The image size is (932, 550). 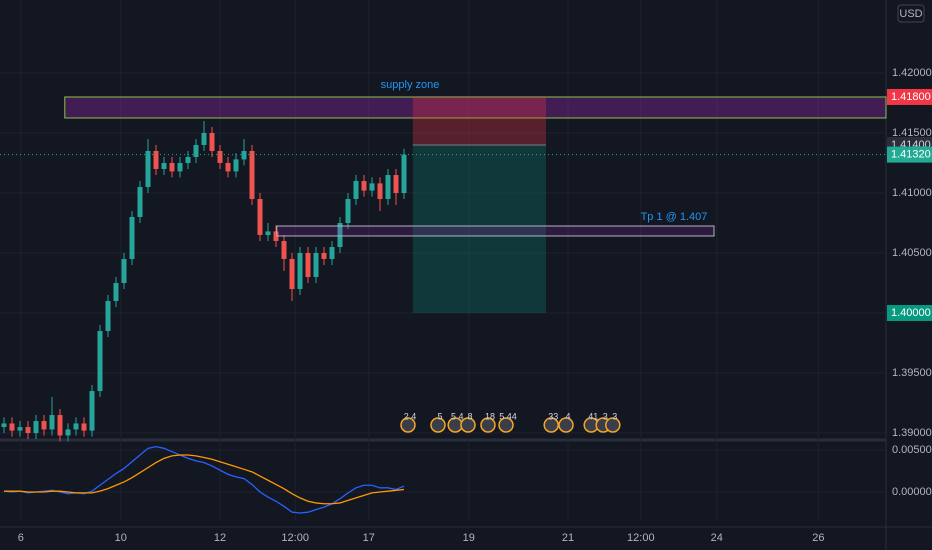 What do you see at coordinates (410, 416) in the screenshot?
I see `event-label: 2 4` at bounding box center [410, 416].